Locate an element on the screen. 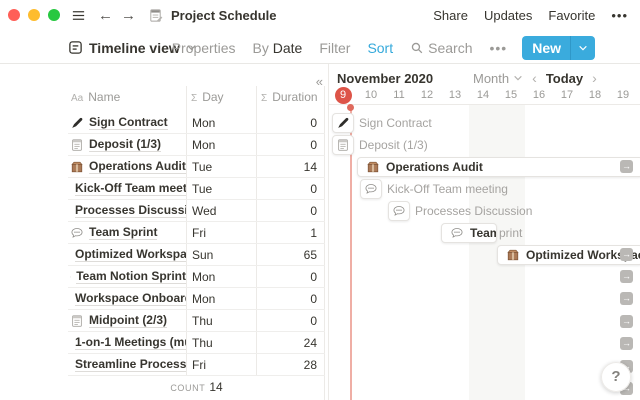 Image resolution: width=640 pixels, height=400 pixels. date-cell: 12 is located at coordinates (427, 95).